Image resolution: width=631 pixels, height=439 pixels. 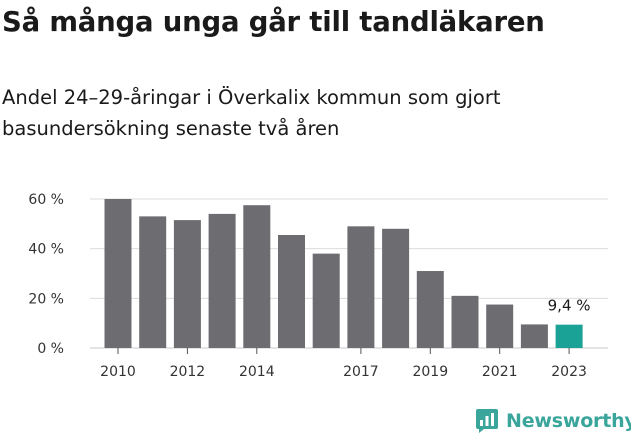 What do you see at coordinates (430, 372) in the screenshot?
I see `x-tick-label: 2019` at bounding box center [430, 372].